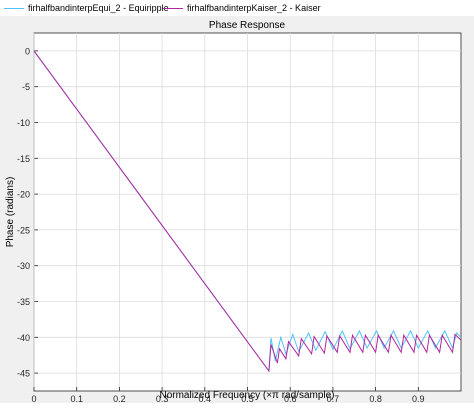  What do you see at coordinates (254, 8) in the screenshot?
I see `legend-label-kaiser: firhalfbandinterpKaiser_2 - Kaiser` at bounding box center [254, 8].